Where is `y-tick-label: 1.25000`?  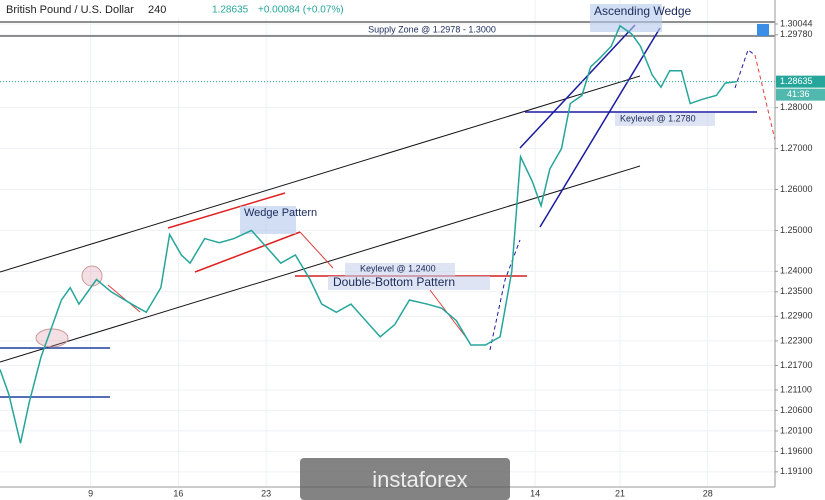 y-tick-label: 1.25000 is located at coordinates (796, 230).